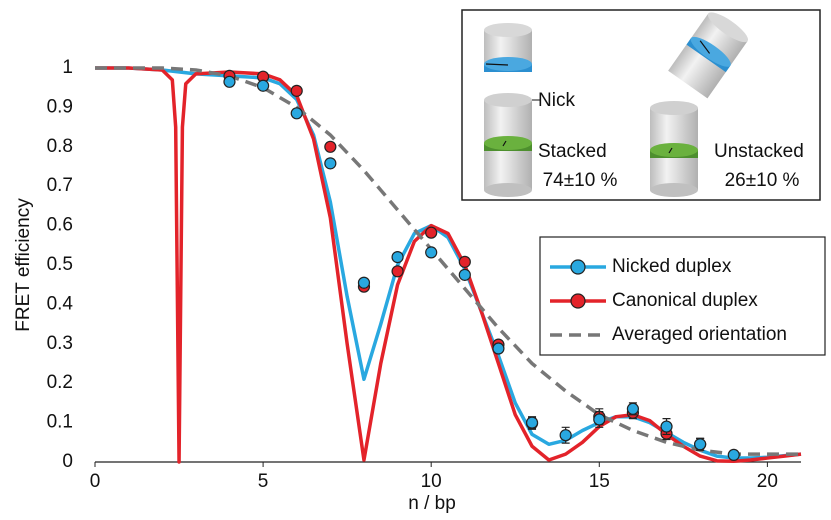 The height and width of the screenshot is (520, 831). What do you see at coordinates (23, 265) in the screenshot?
I see `y-axis-label: FRET efficiency` at bounding box center [23, 265].